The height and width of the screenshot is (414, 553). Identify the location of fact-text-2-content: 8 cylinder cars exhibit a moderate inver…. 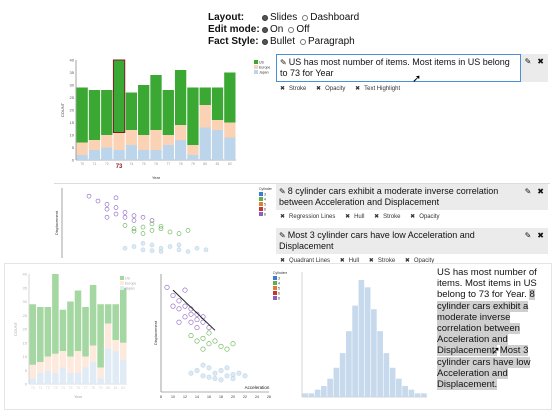
(389, 196).